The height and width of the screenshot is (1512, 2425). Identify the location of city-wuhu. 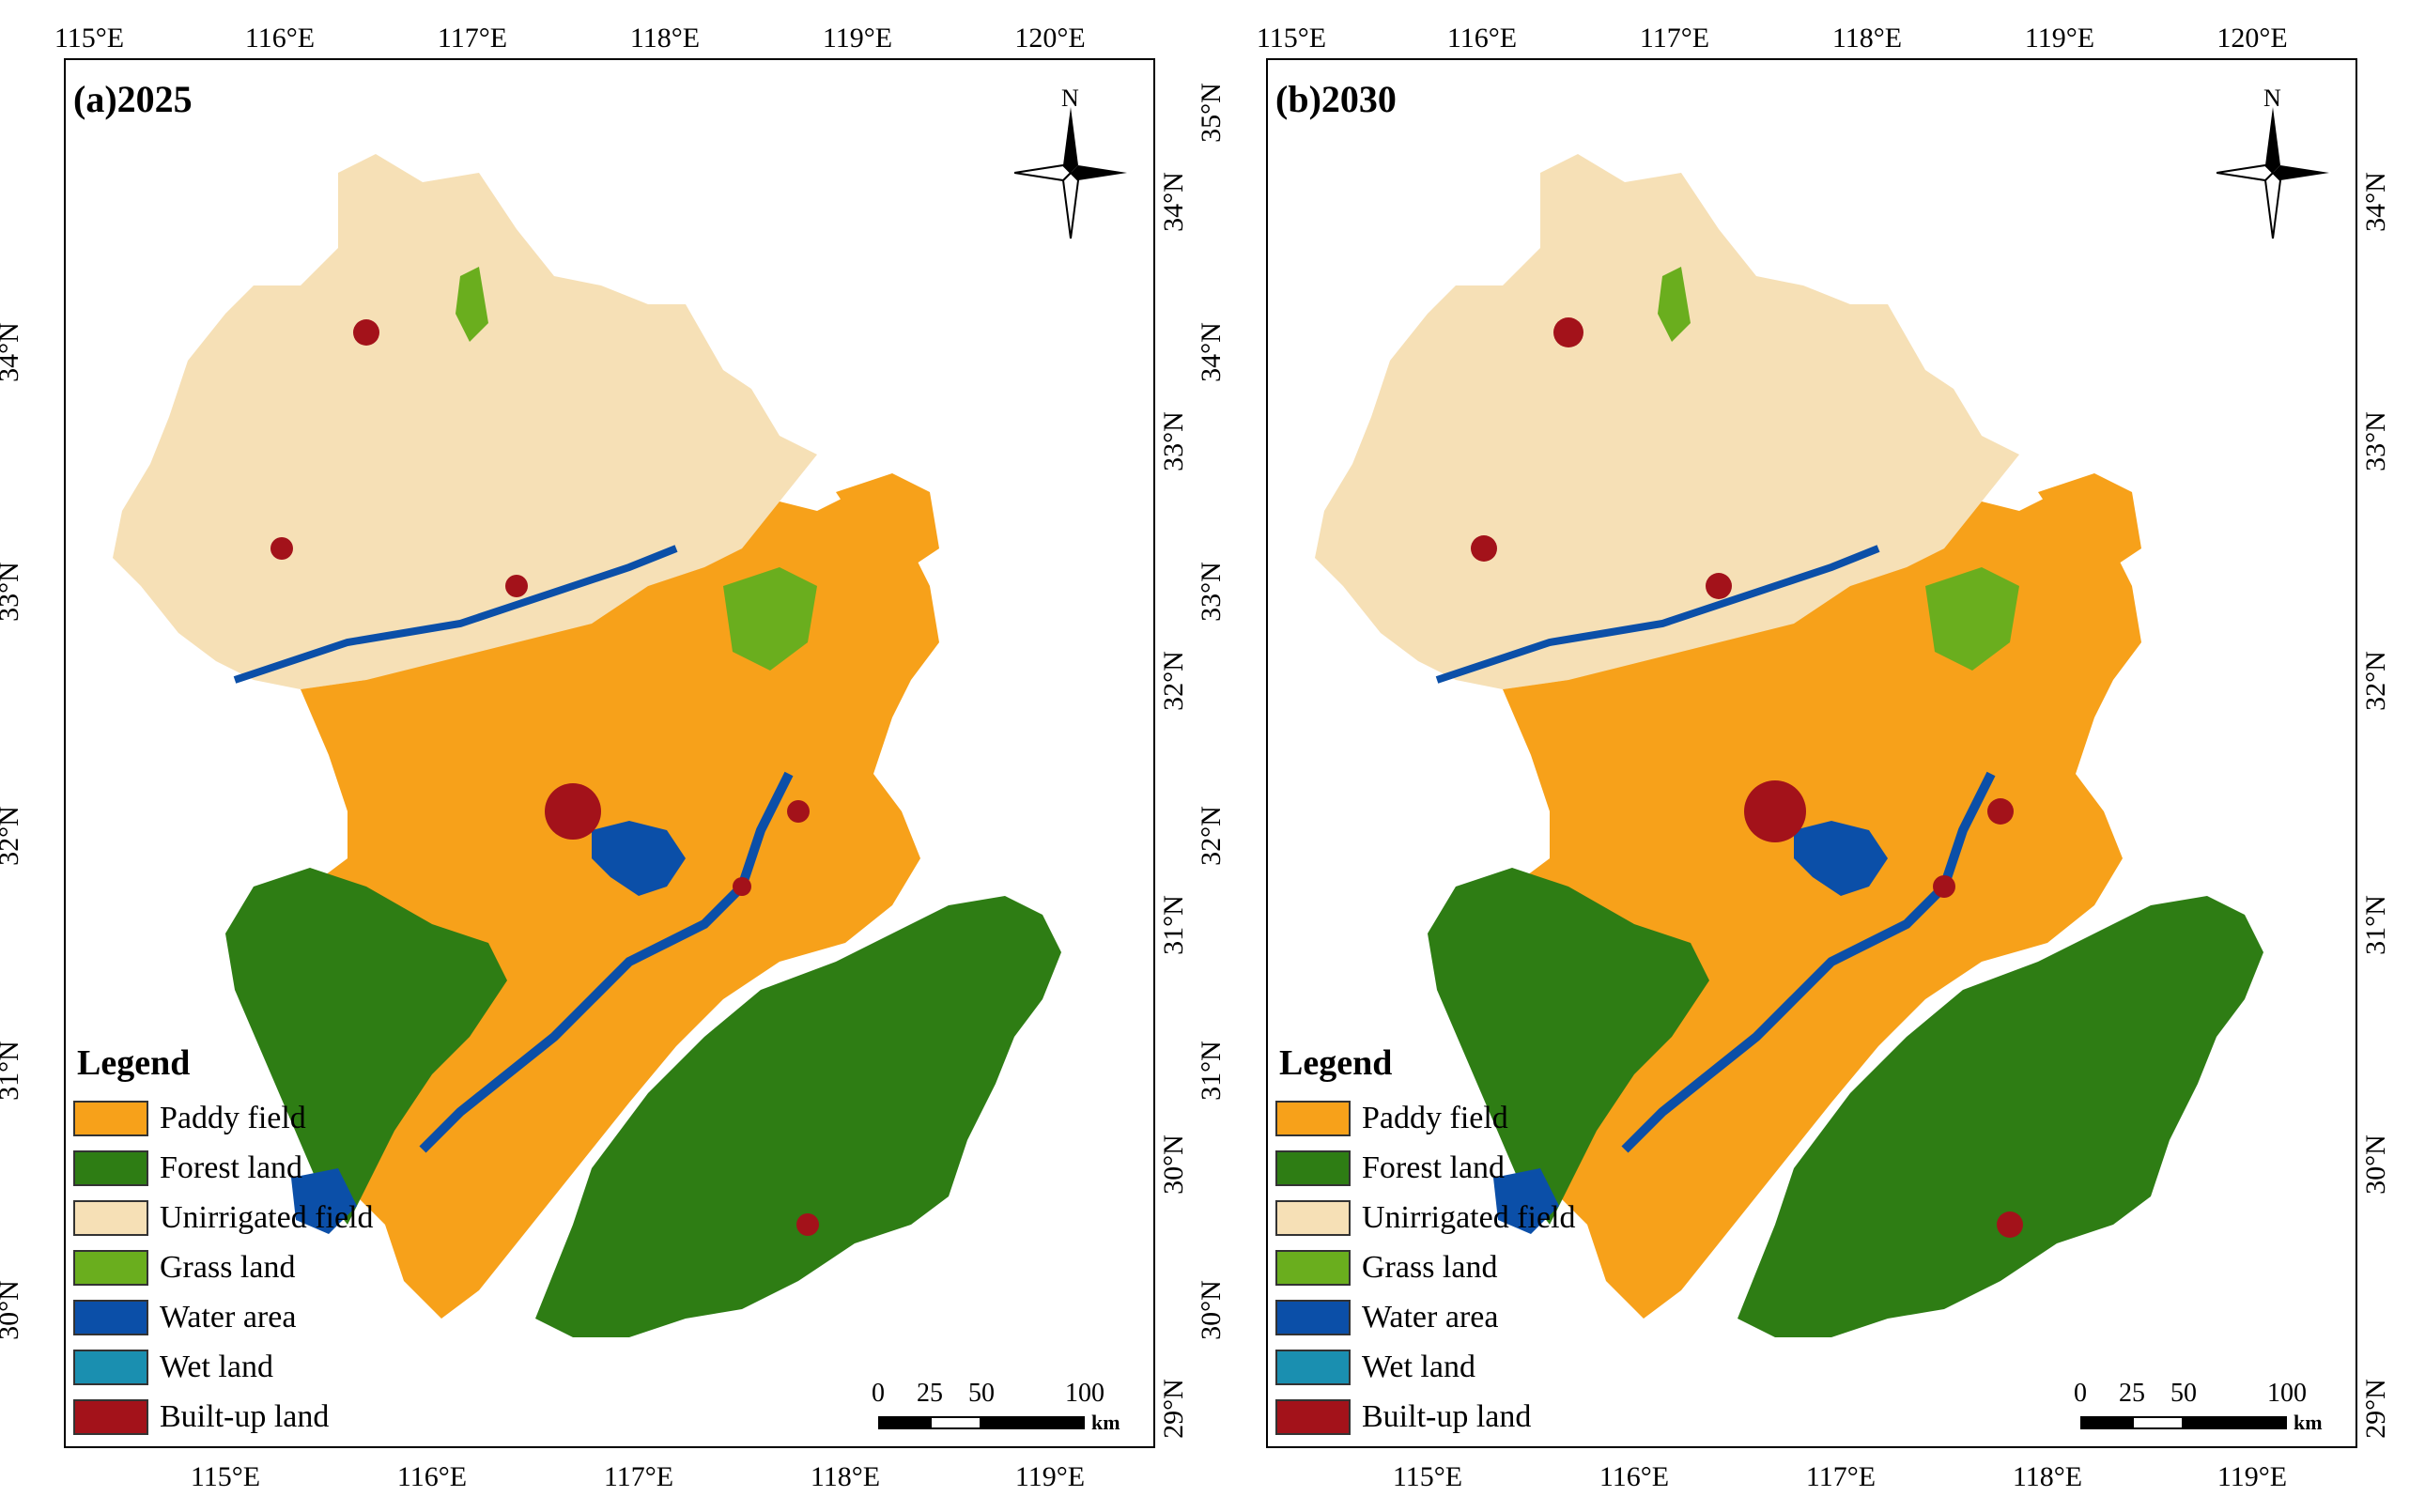
(742, 886).